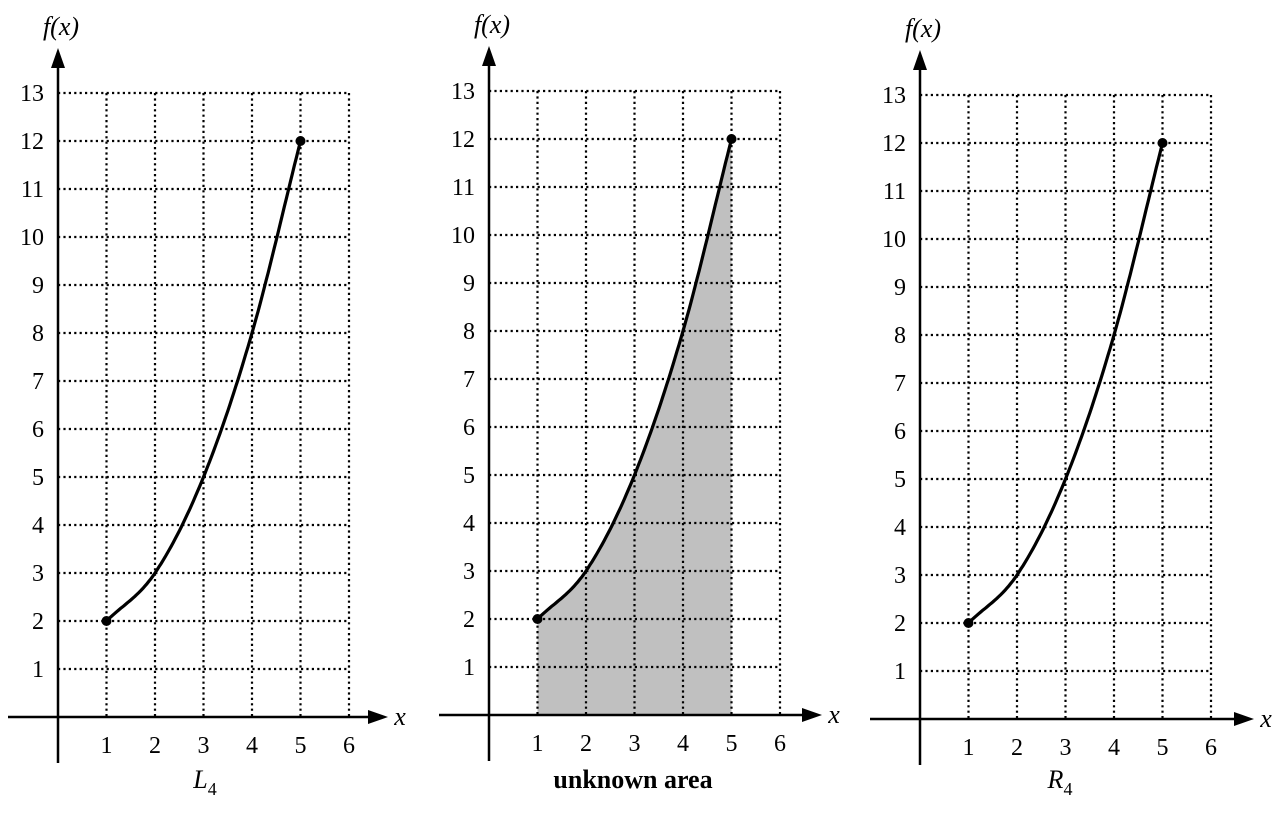 This screenshot has width=1284, height=815. Describe the element at coordinates (1055, 779) in the screenshot. I see `caption-main: R` at that location.